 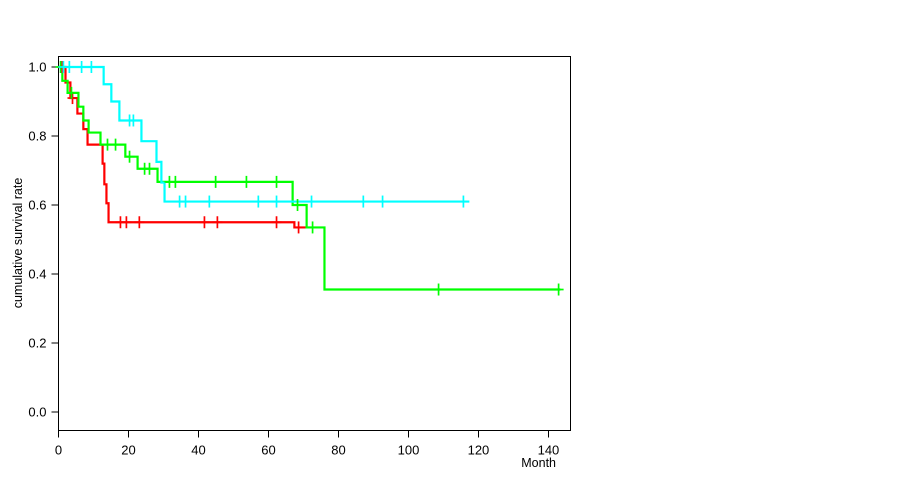 I want to click on x-tick-label-60: 60, so click(x=268, y=450).